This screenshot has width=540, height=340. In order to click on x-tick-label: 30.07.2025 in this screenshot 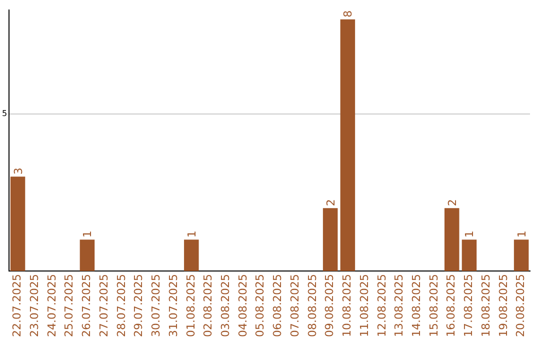, I will do `click(156, 306)`.